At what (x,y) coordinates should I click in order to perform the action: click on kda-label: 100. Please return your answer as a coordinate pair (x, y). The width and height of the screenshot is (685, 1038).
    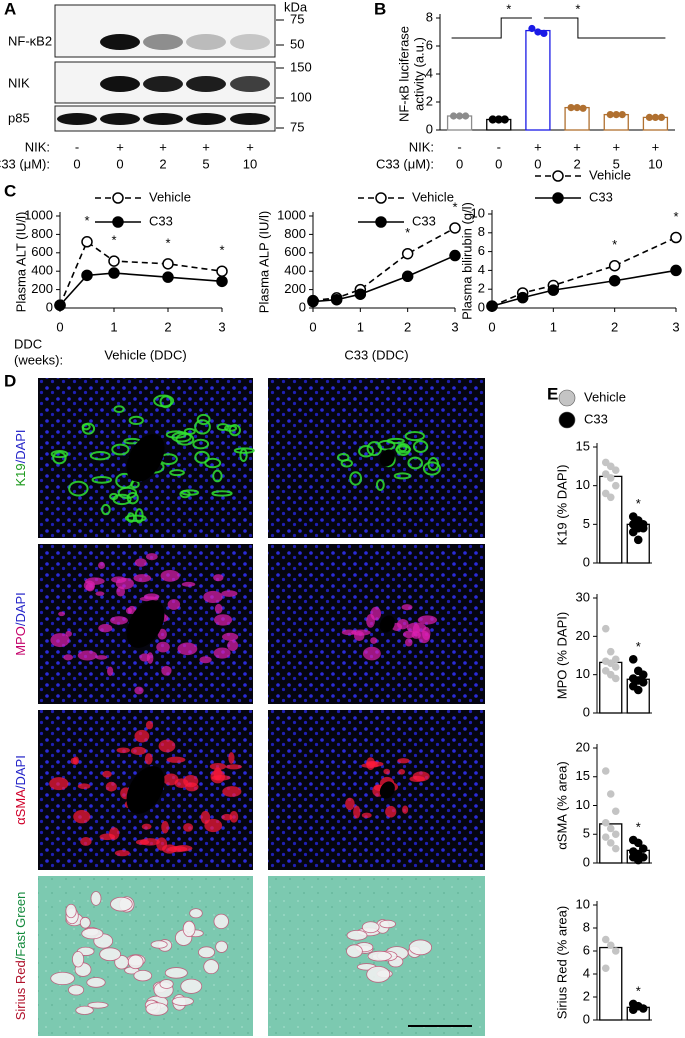
    Looking at the image, I should click on (301, 96).